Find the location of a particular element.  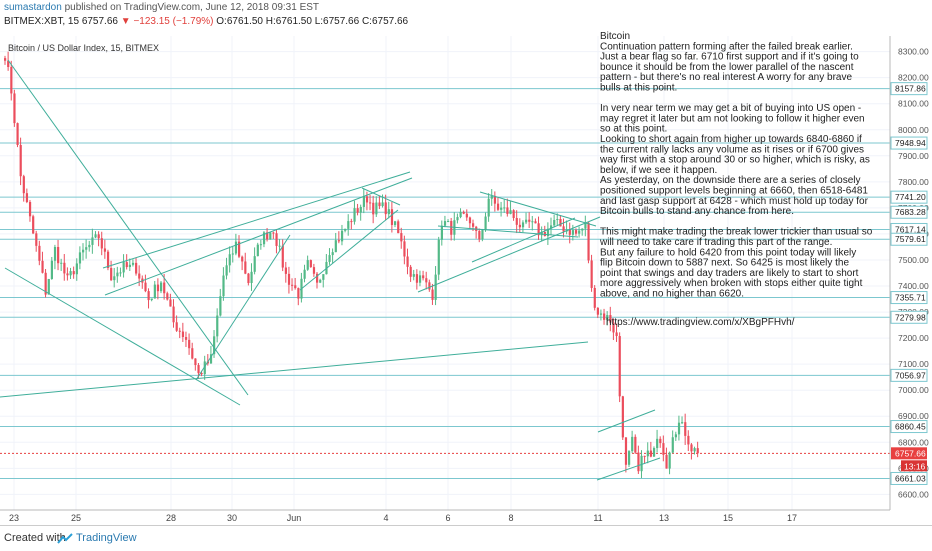

author-link: sumastardon is located at coordinates (33, 7).